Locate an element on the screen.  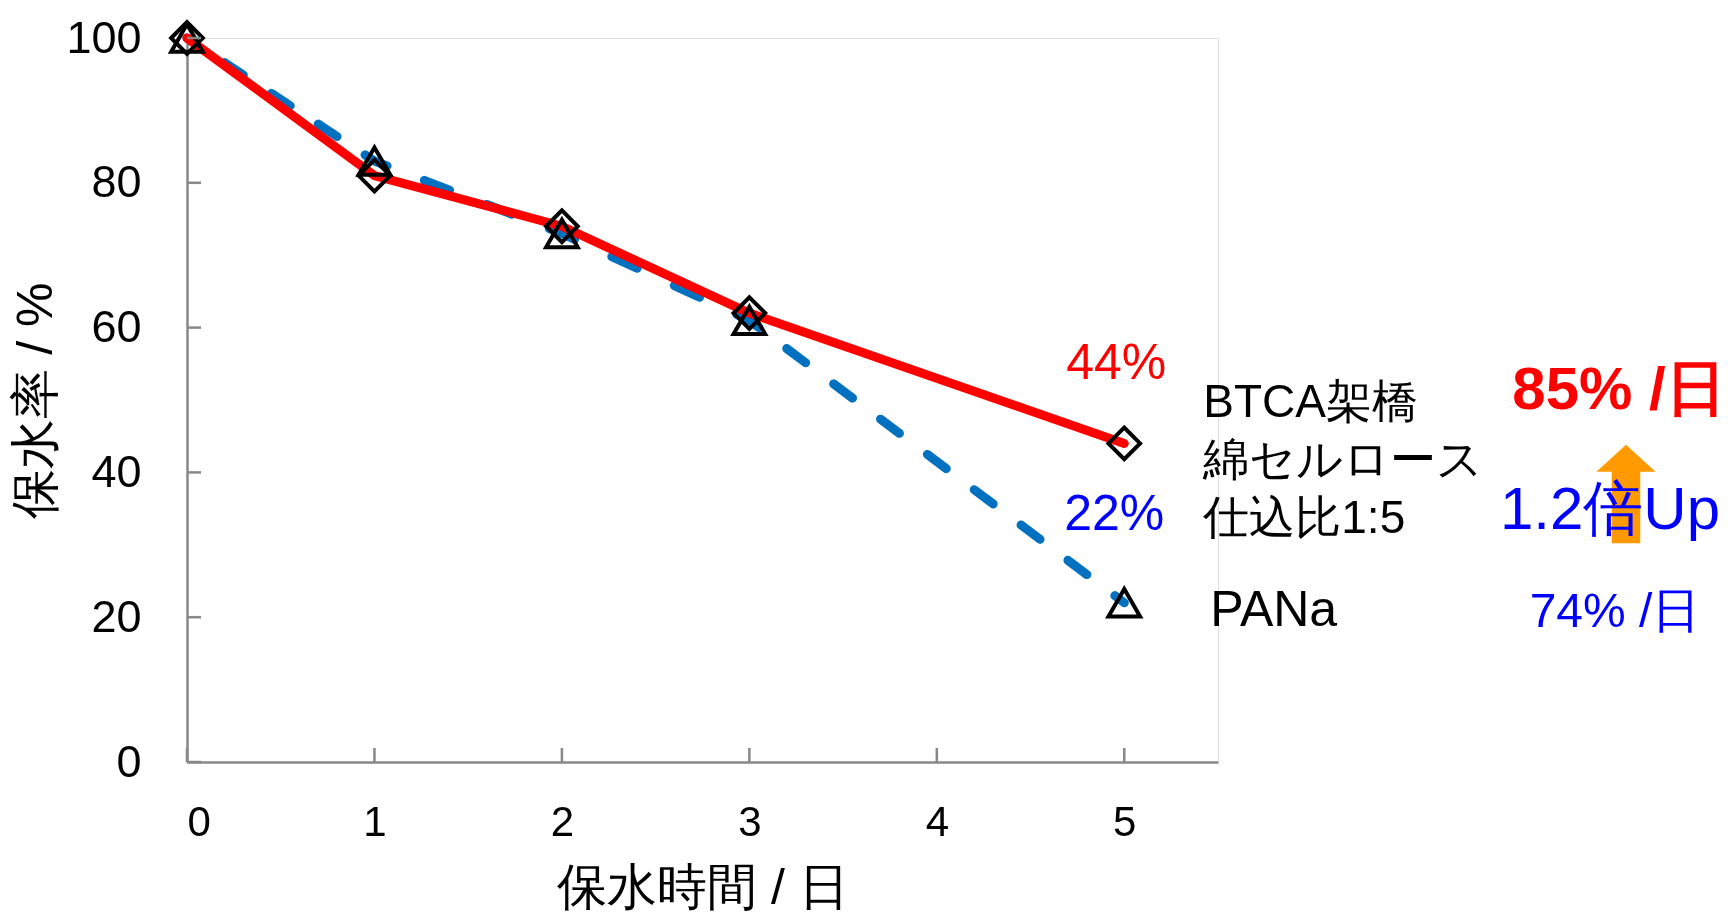
x-tick-label: 4 is located at coordinates (937, 821).